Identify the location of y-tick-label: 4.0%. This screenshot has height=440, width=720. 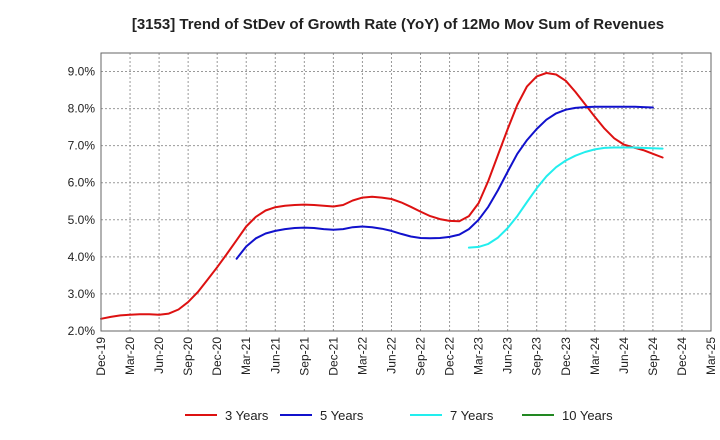
(82, 257).